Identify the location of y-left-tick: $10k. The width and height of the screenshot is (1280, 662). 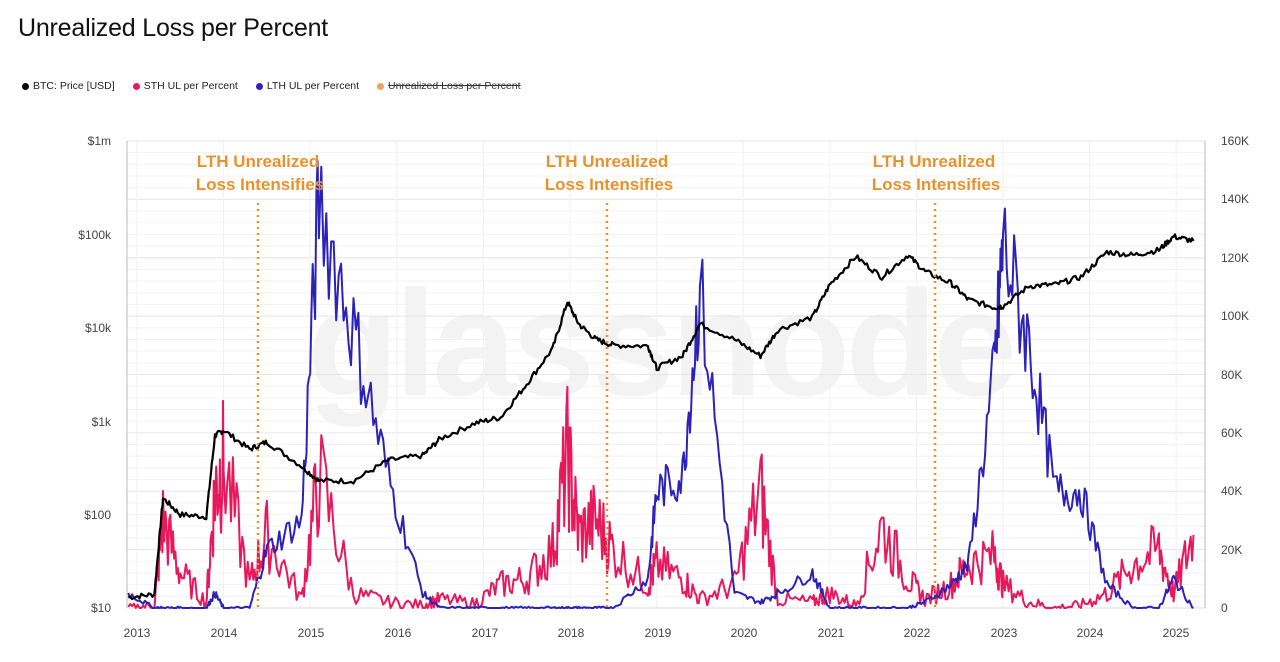
(98, 328).